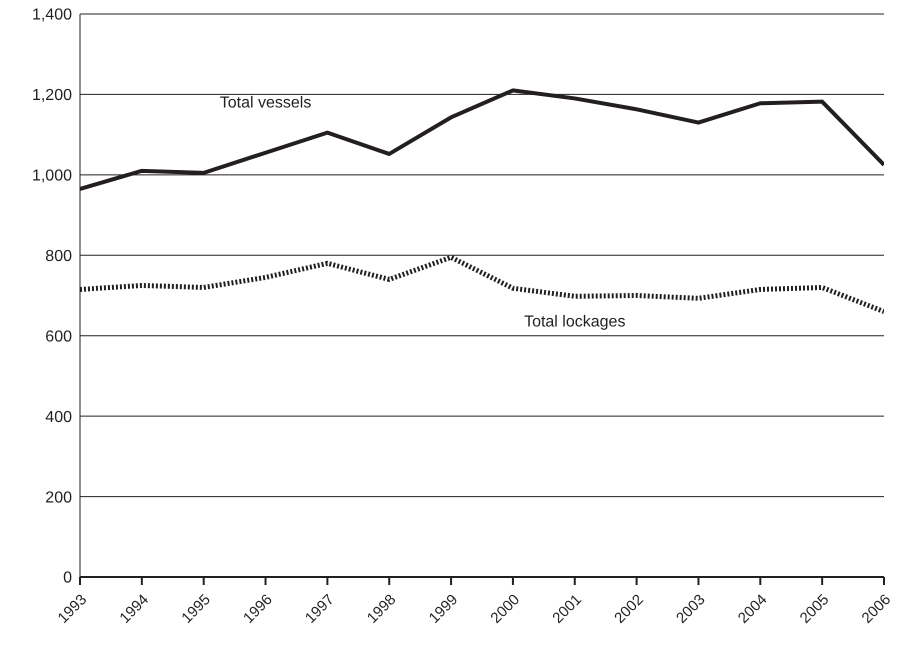  Describe the element at coordinates (52, 95) in the screenshot. I see `y-tick-label: 1,200` at that location.